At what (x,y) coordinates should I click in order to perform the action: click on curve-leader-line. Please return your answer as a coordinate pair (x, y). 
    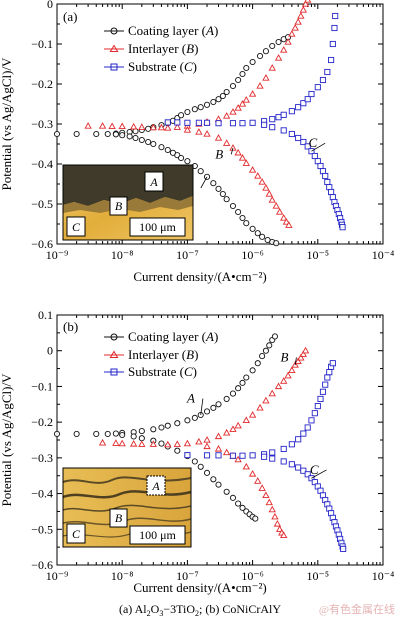
    Looking at the image, I should click on (318, 147).